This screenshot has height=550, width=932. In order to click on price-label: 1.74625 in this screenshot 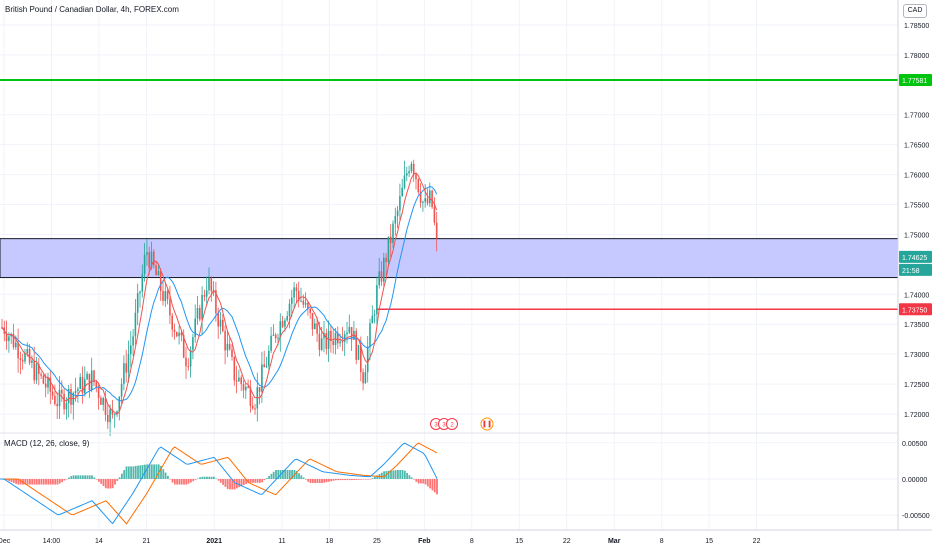, I will do `click(914, 258)`.